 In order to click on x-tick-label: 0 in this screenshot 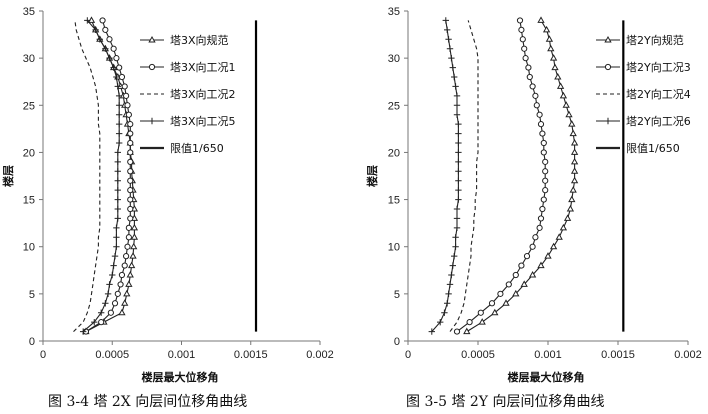, I will do `click(408, 355)`.